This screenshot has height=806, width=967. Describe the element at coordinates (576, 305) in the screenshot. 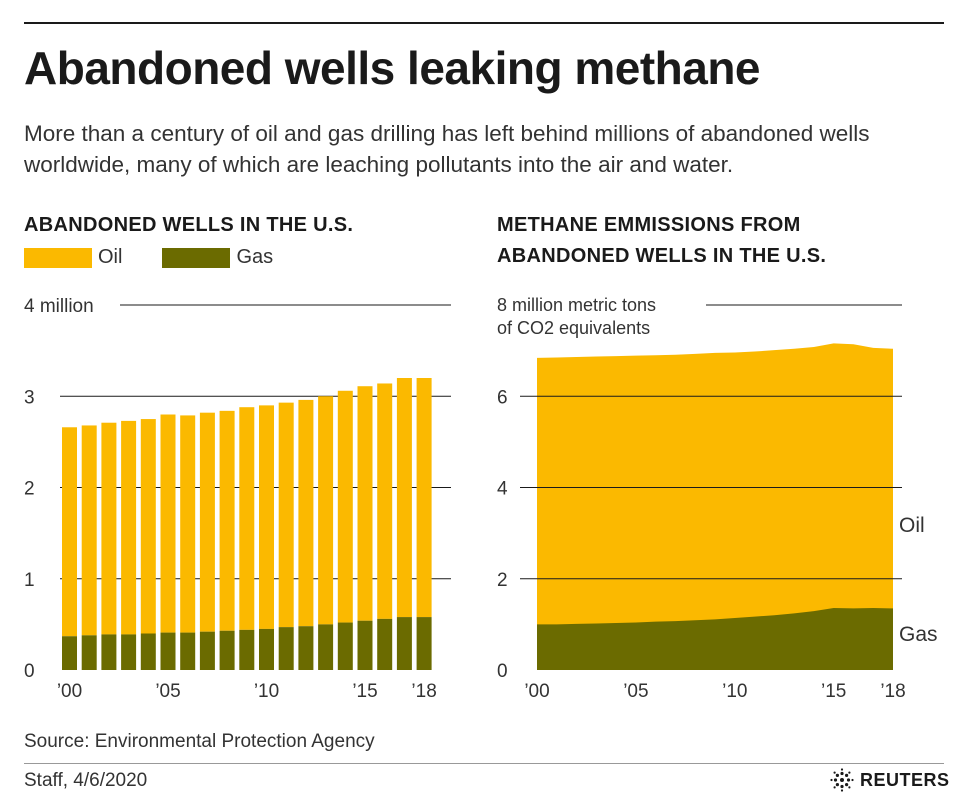

I see `unit-label-right-line1: 8 million metric tons` at that location.